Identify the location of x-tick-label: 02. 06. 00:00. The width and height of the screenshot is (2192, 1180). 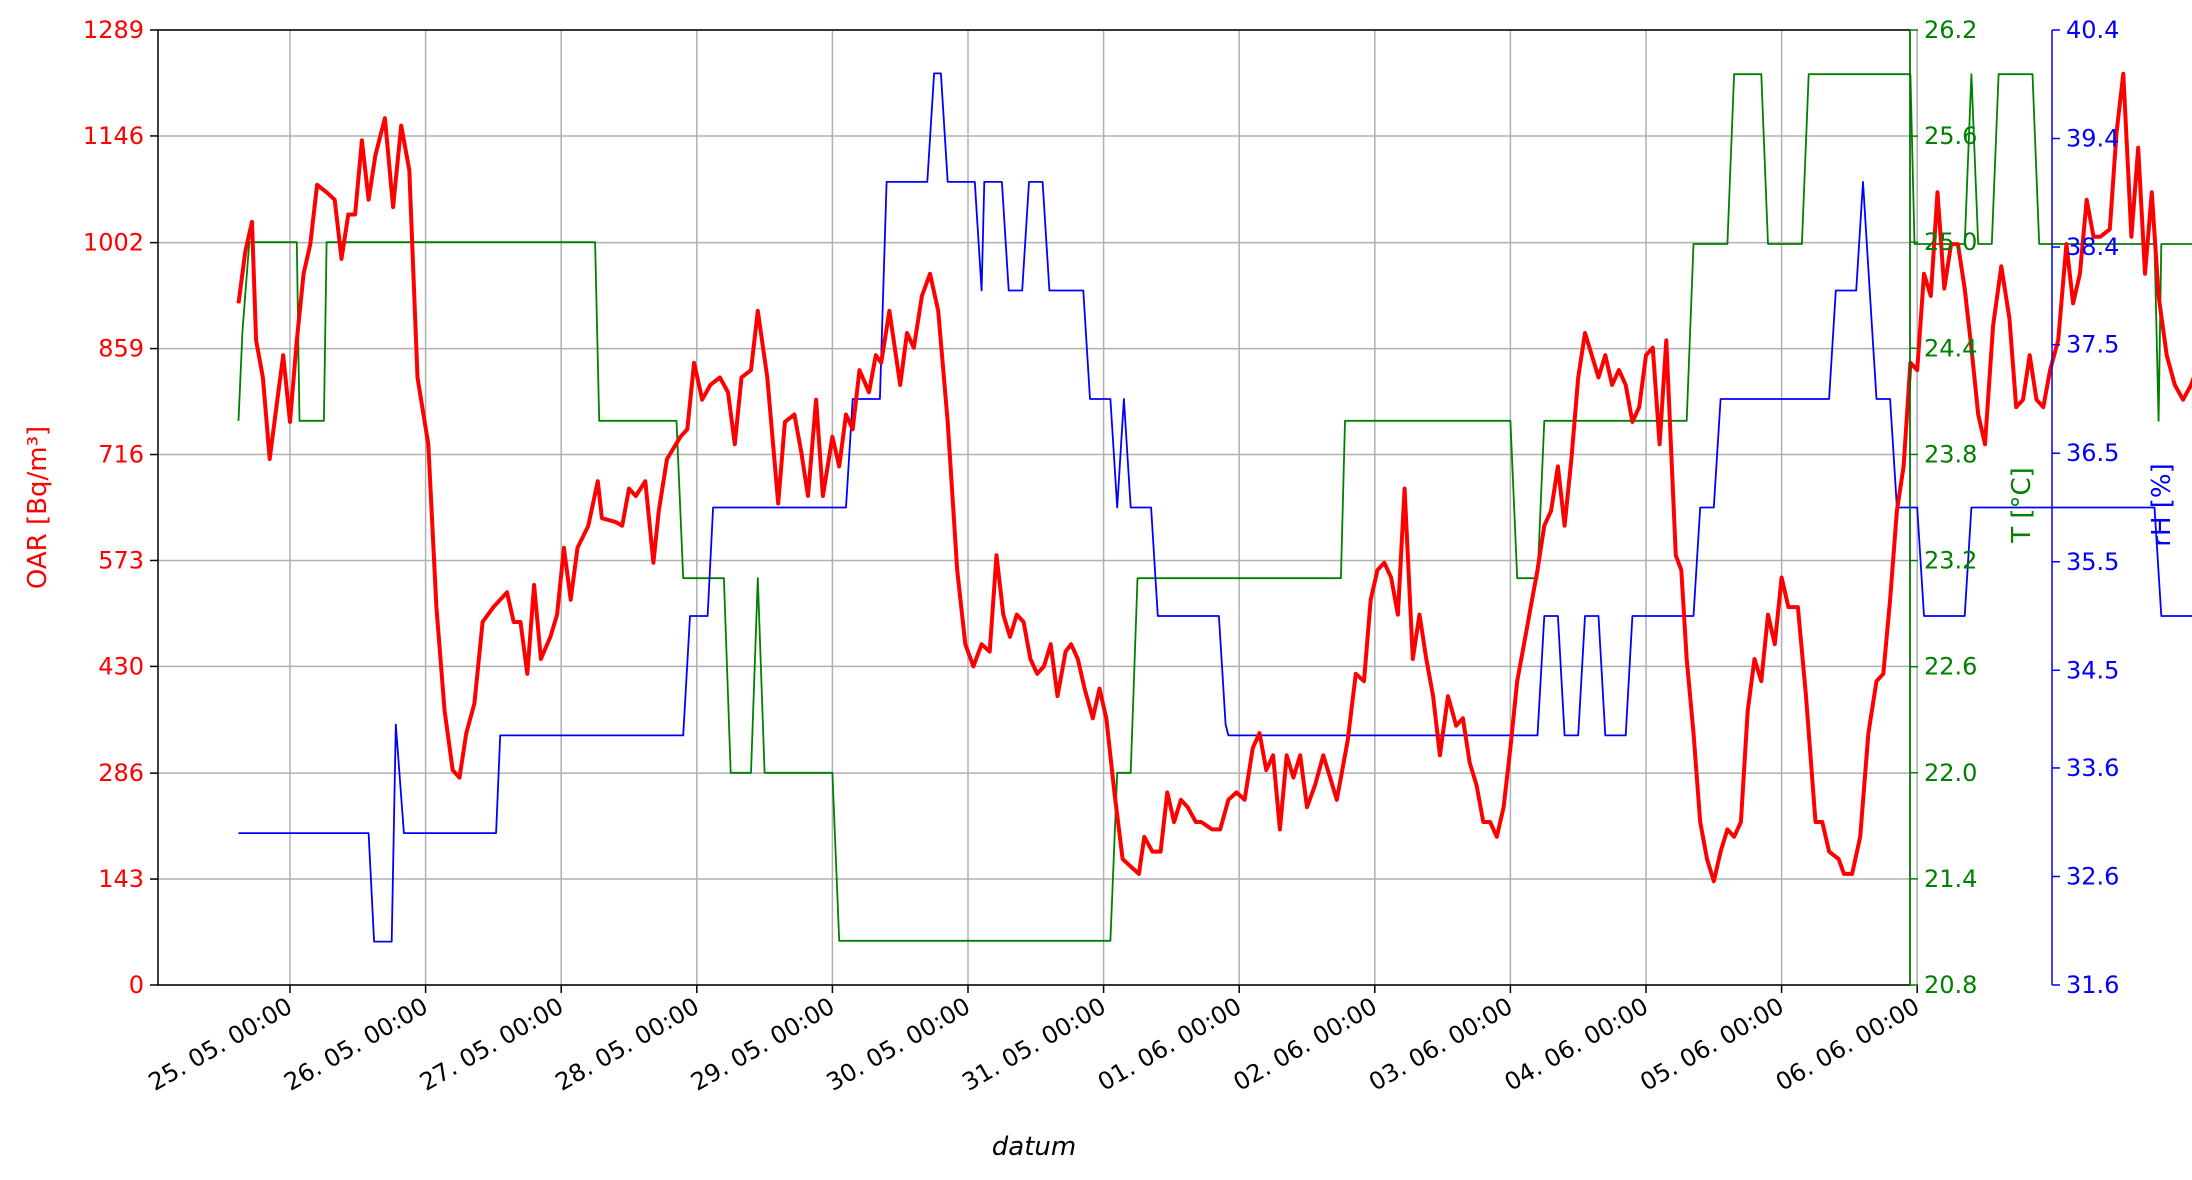
(1305, 1044).